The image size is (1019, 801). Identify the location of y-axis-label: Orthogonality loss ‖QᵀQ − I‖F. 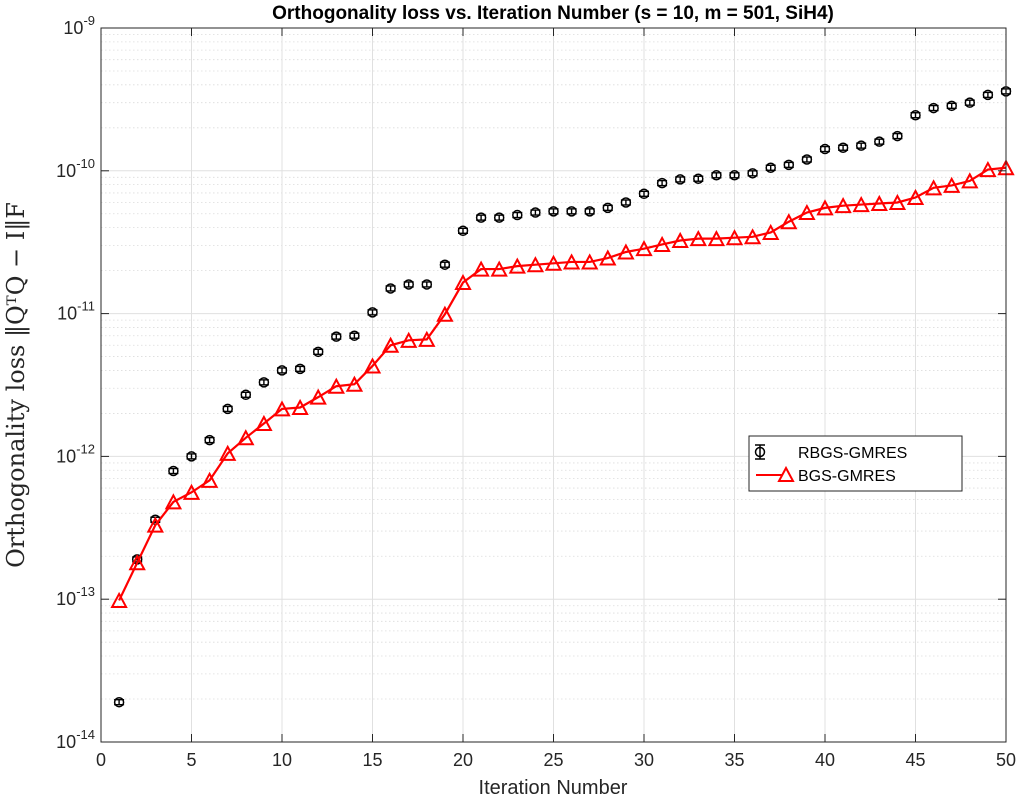
(16, 385).